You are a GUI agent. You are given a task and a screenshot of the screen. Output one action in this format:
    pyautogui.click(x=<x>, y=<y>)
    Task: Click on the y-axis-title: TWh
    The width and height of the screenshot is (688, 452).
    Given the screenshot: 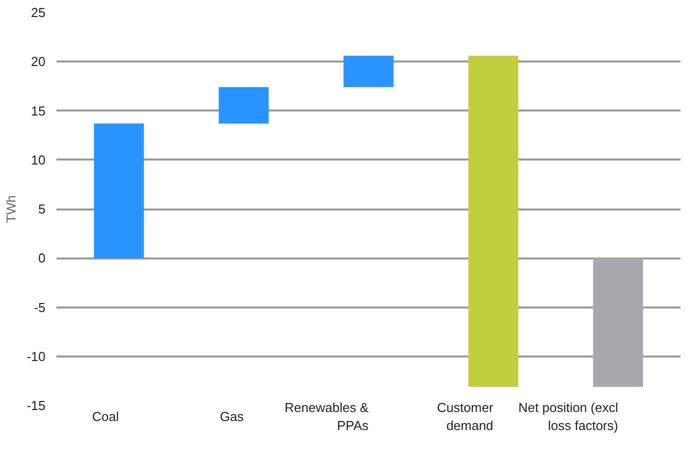 What is the action you would take?
    pyautogui.click(x=11, y=209)
    